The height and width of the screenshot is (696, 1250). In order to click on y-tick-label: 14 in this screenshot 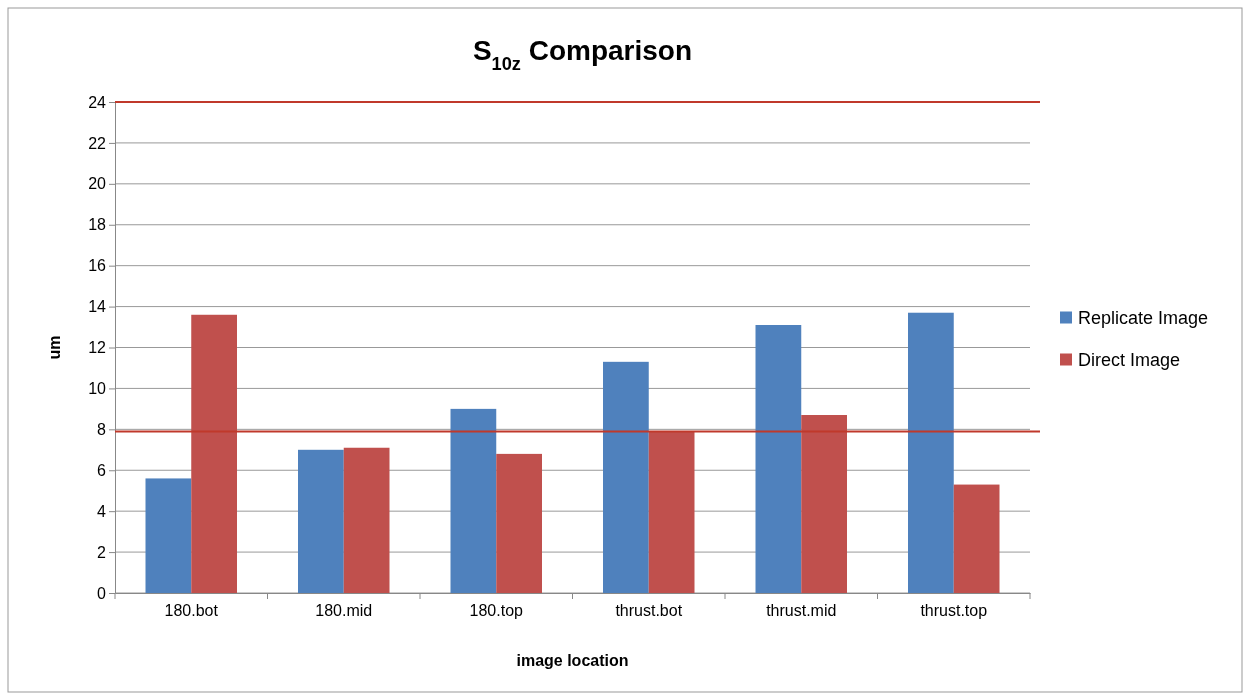, I will do `click(97, 307)`.